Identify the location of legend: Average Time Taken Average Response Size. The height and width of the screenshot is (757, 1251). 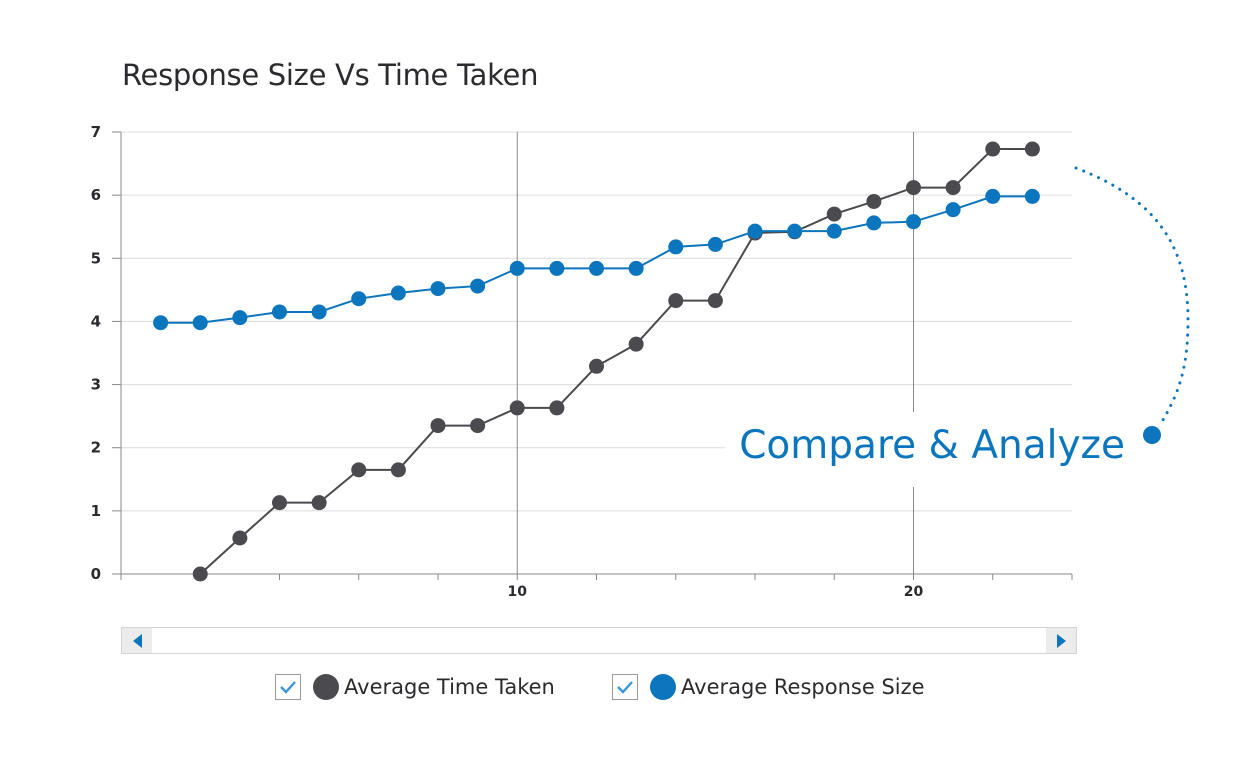
(625, 687).